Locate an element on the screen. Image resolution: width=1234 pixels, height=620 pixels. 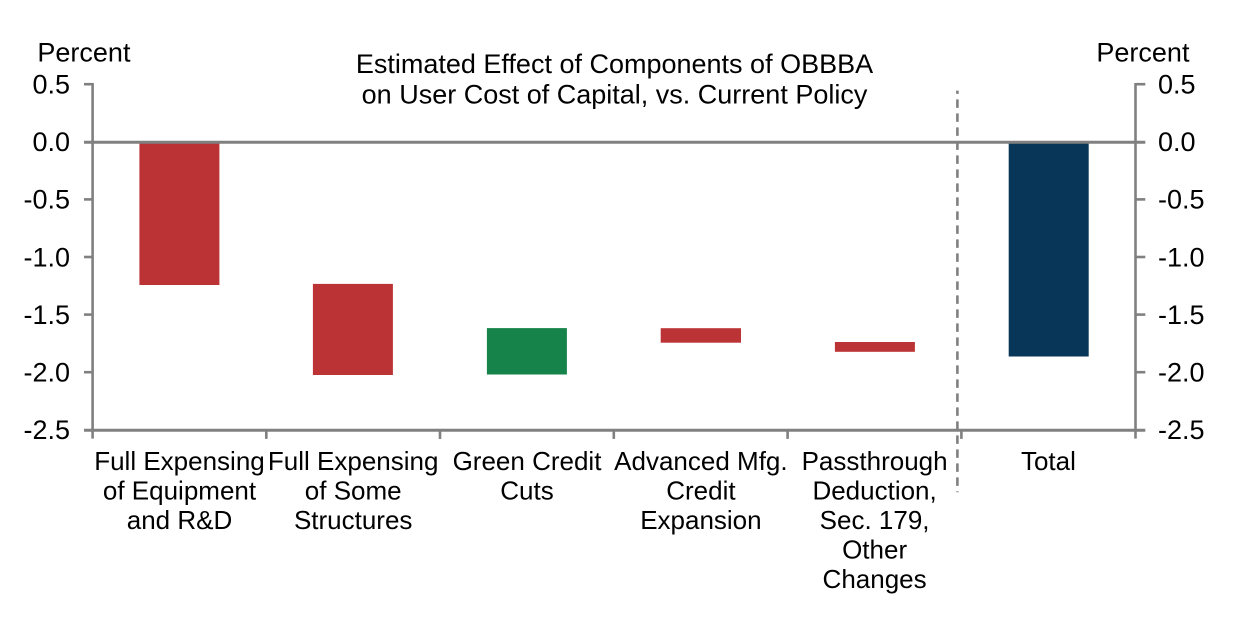
svg-text: Changes is located at coordinates (875, 579).